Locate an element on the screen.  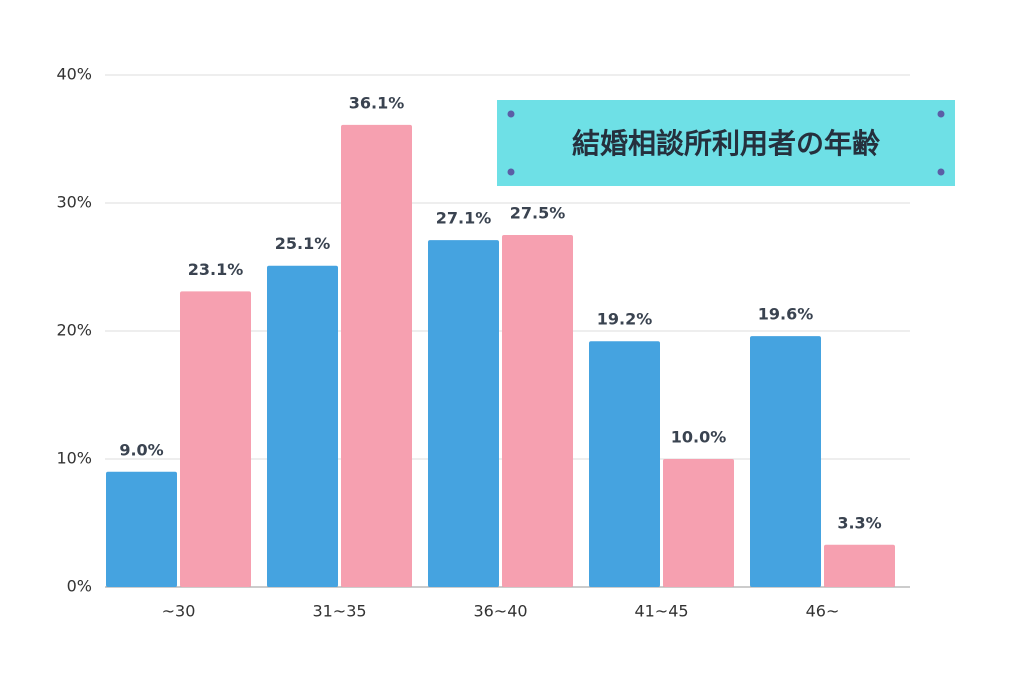
x-tick-label: 41~45 is located at coordinates (661, 611).